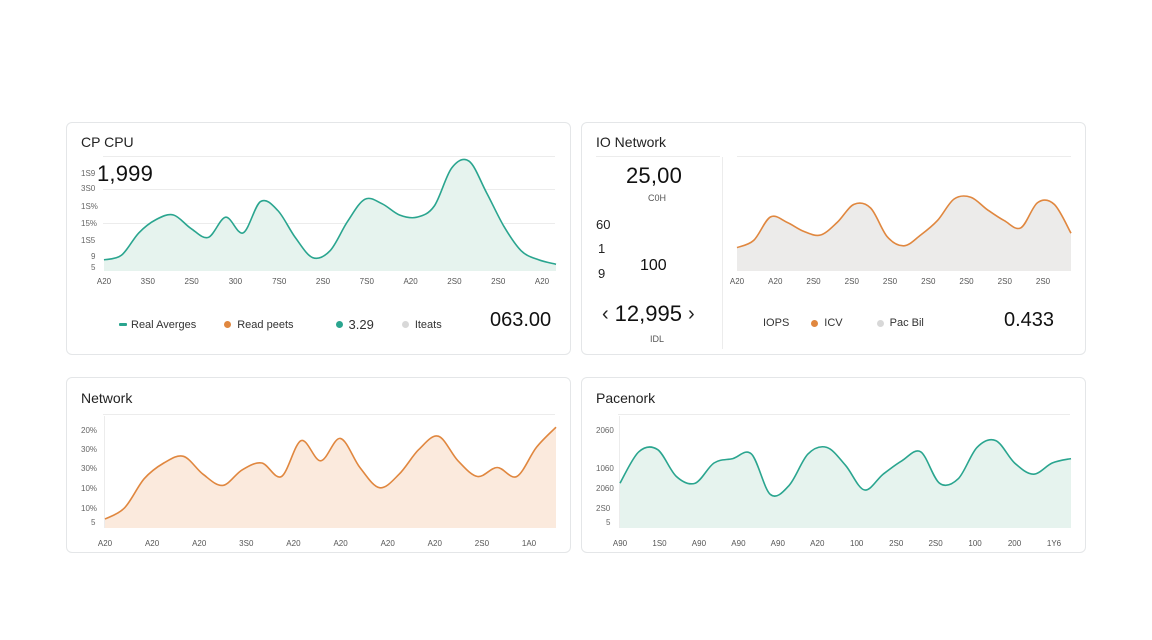 This screenshot has height=640, width=1152. What do you see at coordinates (89, 449) in the screenshot?
I see `y-tick: 30%` at bounding box center [89, 449].